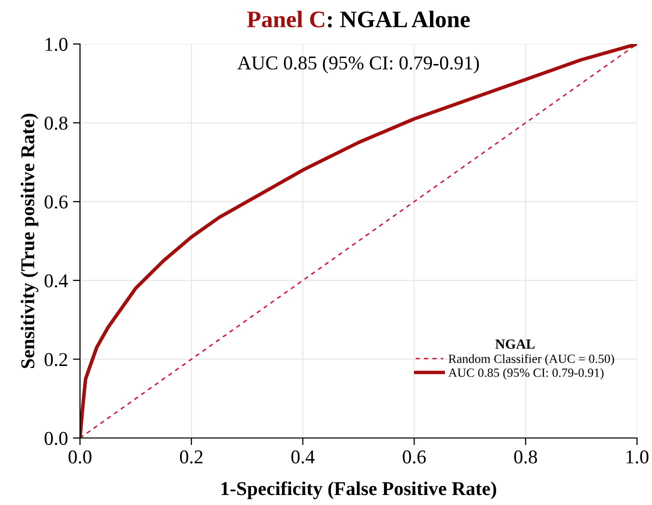 This screenshot has height=505, width=652. I want to click on y-tick-label: 0.2, so click(56, 359).